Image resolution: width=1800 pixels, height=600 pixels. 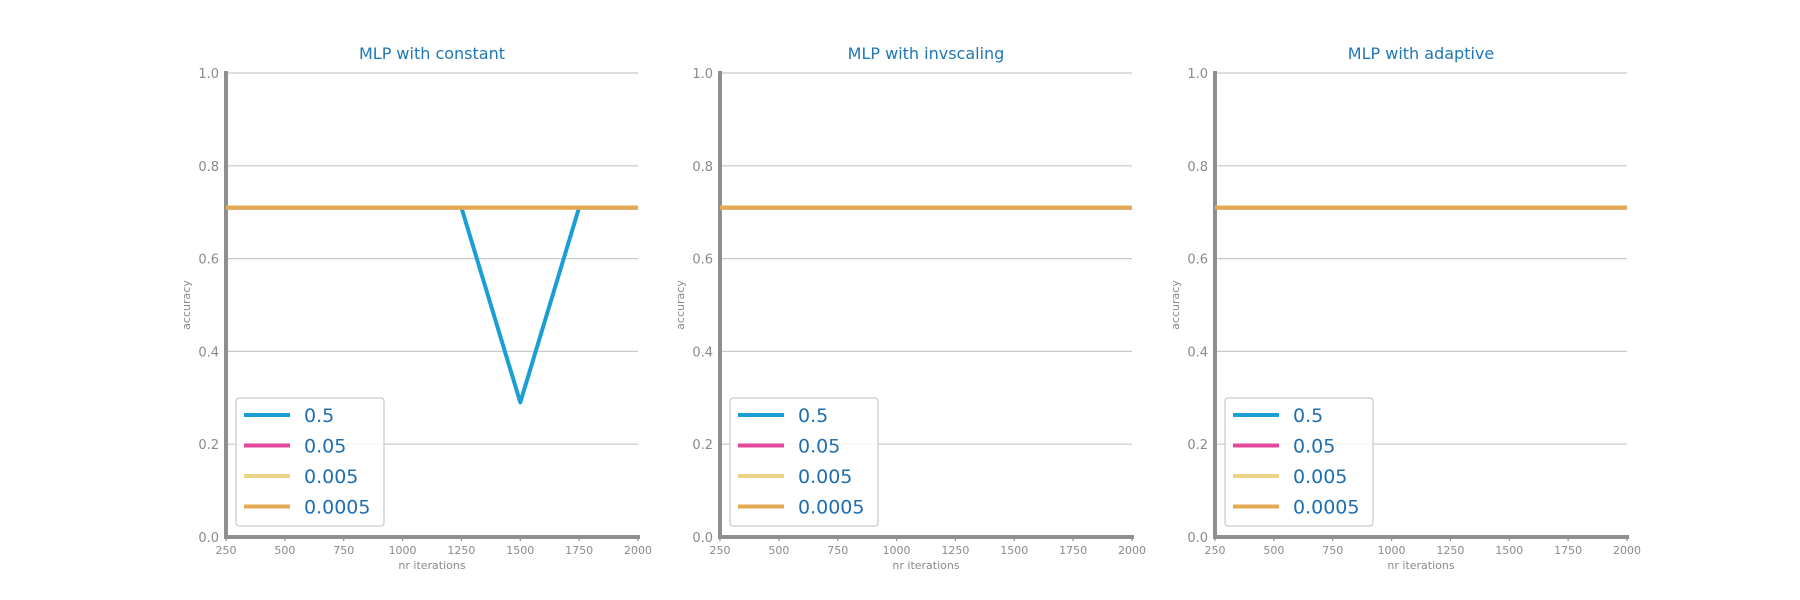 I want to click on chart-title: MLP with adaptive, so click(x=1421, y=53).